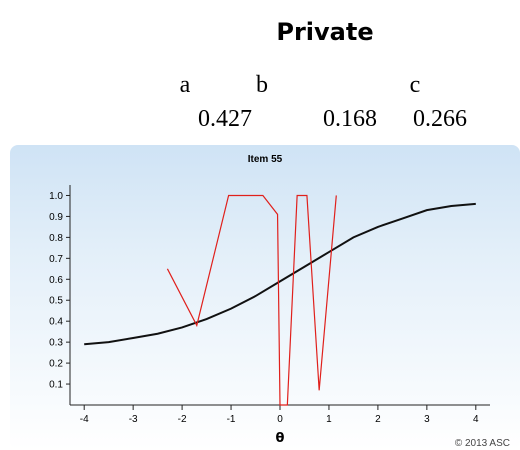  What do you see at coordinates (56, 364) in the screenshot?
I see `y-tick-label: 0.2` at bounding box center [56, 364].